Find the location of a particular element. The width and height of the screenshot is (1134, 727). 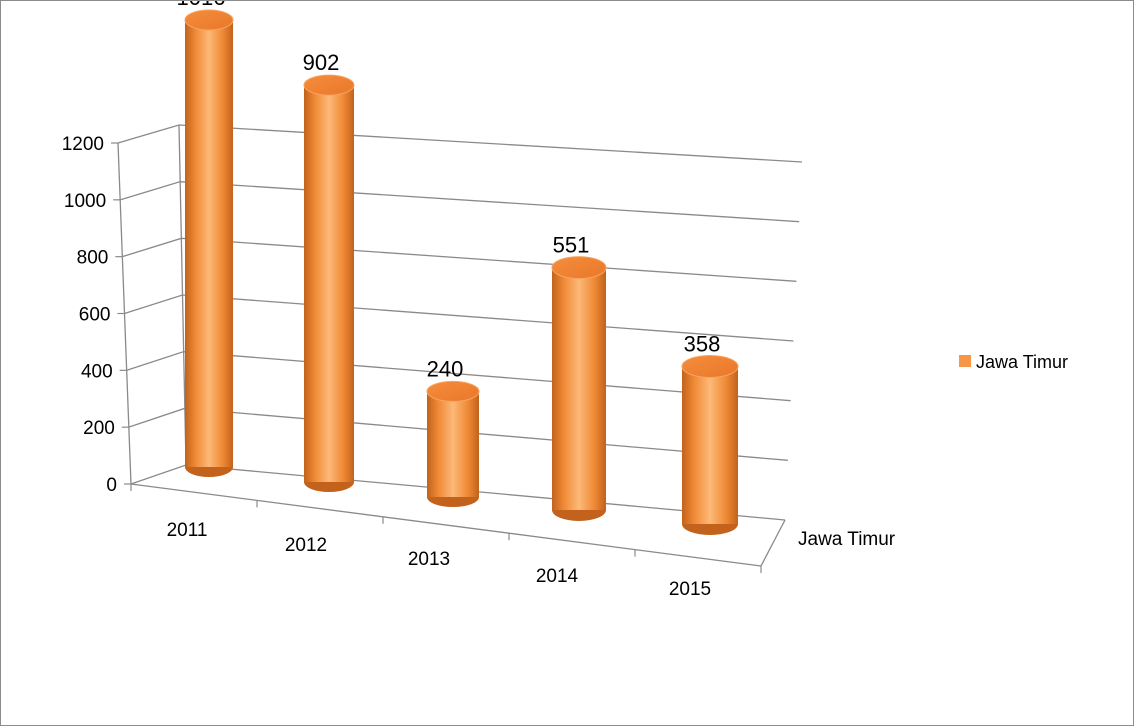

y-tick-label: 1000 is located at coordinates (85, 201).